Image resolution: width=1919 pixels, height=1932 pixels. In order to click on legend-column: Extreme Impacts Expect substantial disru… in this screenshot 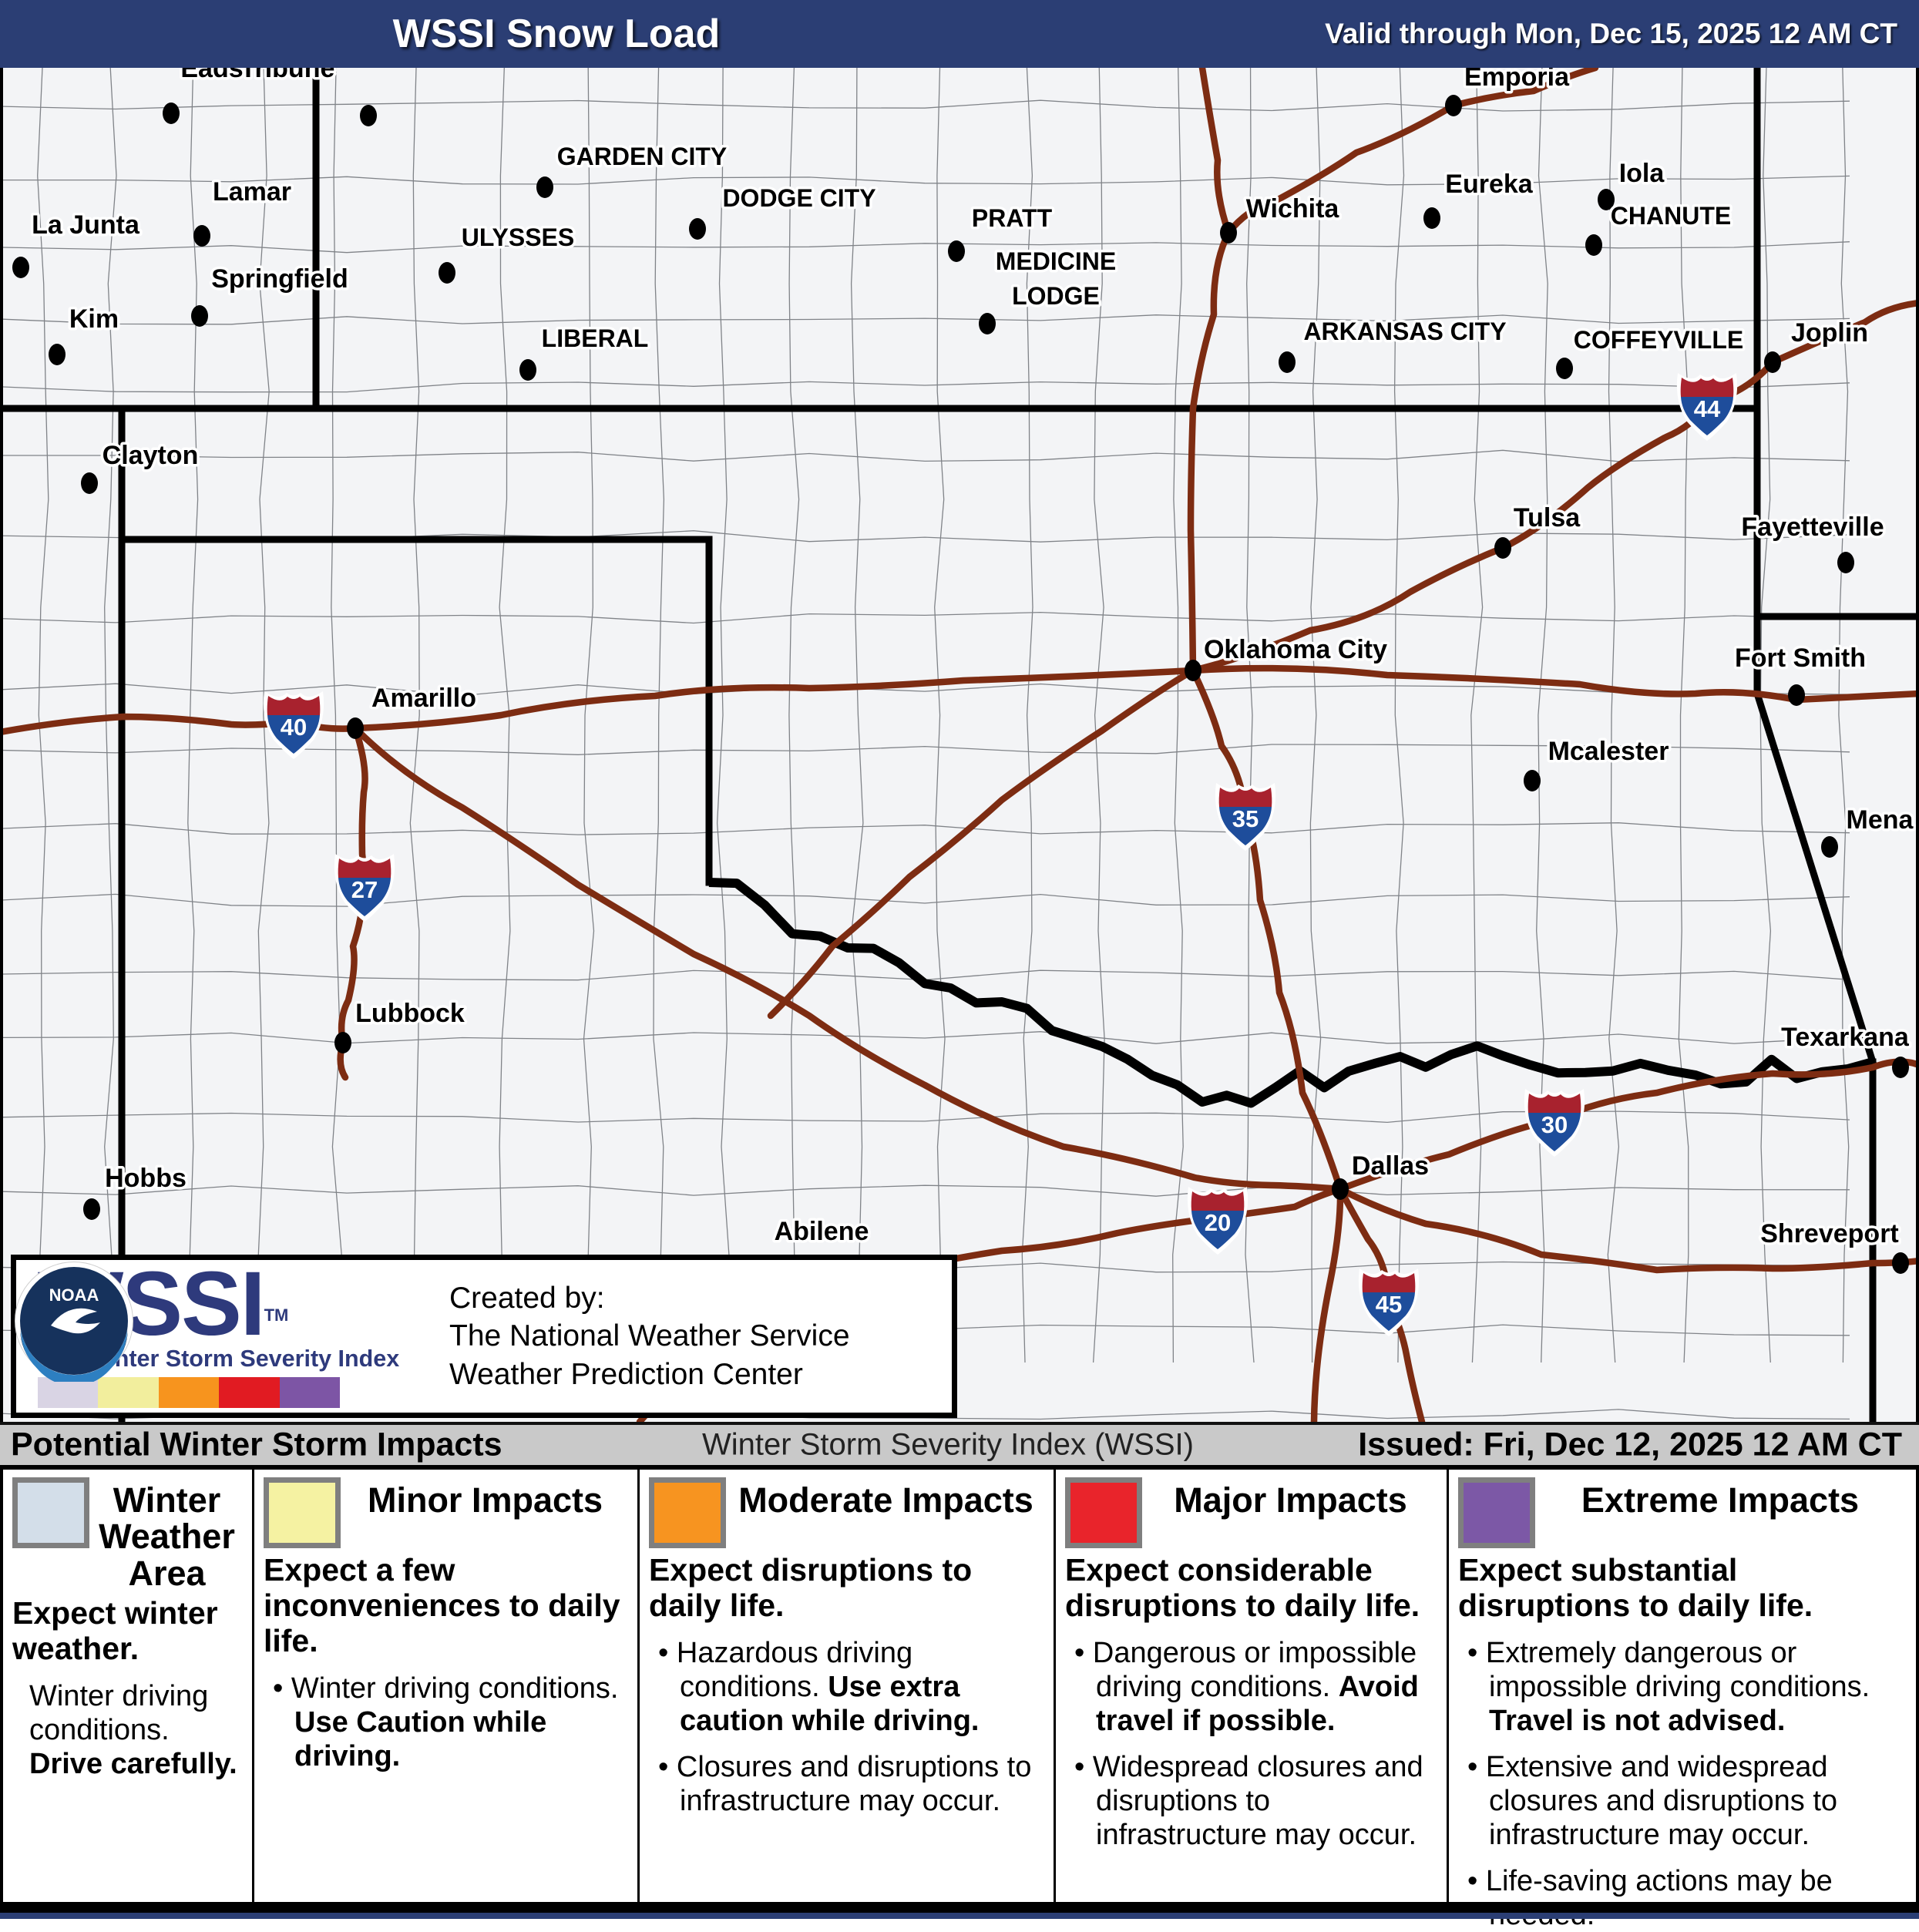, I will do `click(1681, 1700)`.